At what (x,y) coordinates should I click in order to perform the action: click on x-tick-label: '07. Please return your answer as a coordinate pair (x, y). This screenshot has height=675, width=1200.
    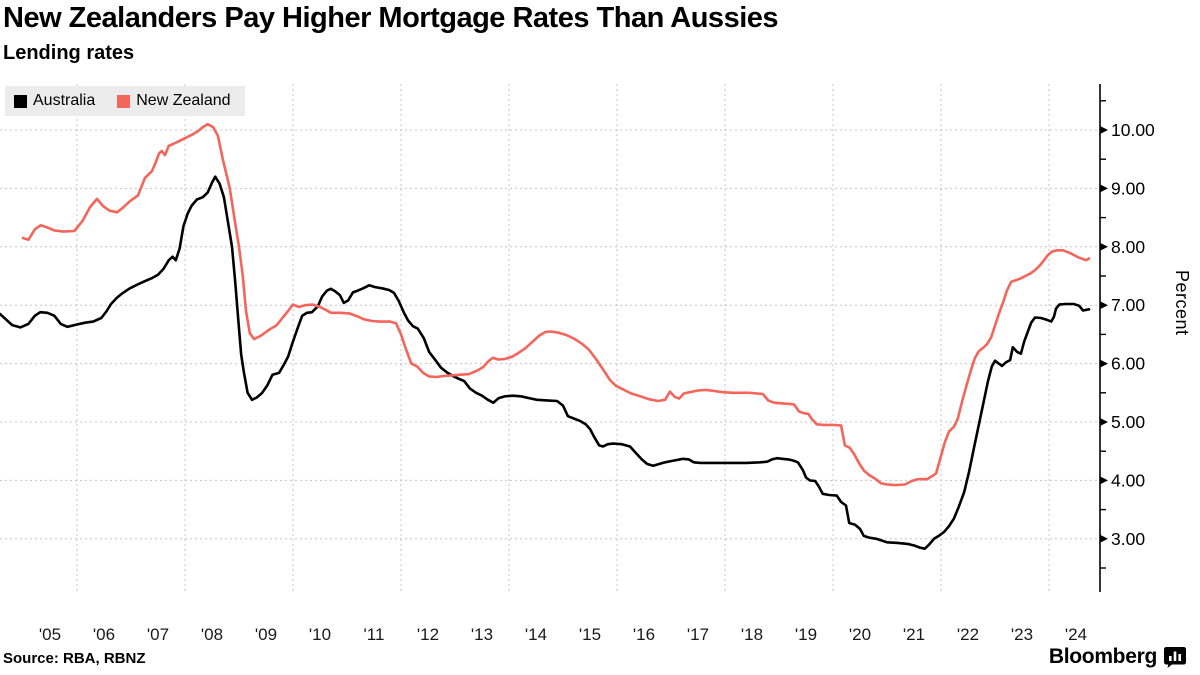
    Looking at the image, I should click on (158, 634).